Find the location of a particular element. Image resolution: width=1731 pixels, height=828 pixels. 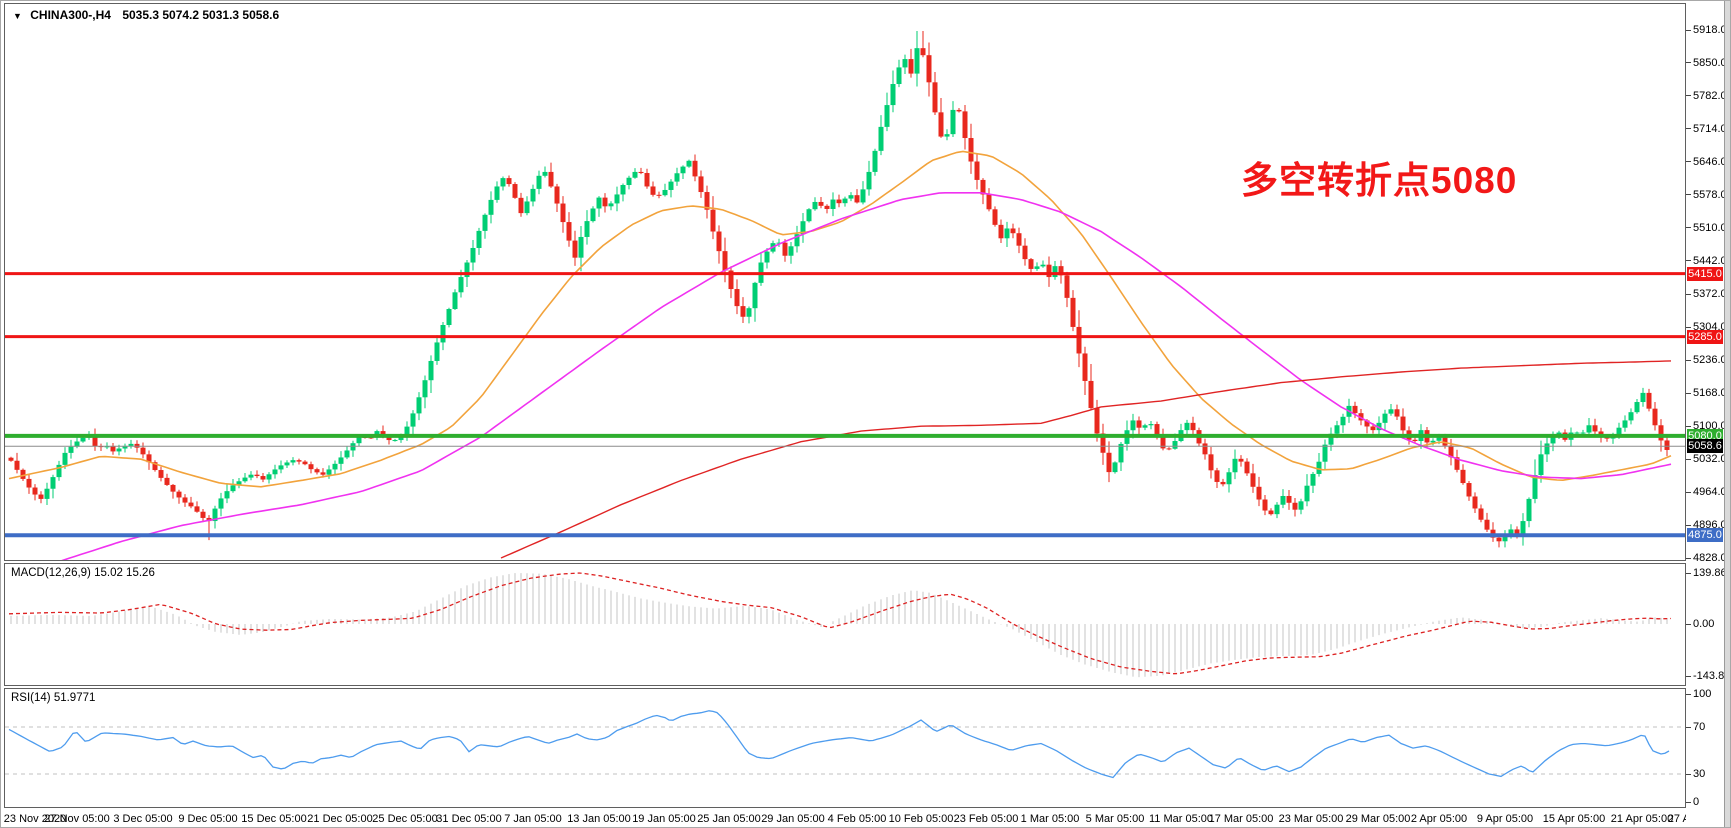

time-tick-label: 15 Apr 05:00 is located at coordinates (1574, 819).